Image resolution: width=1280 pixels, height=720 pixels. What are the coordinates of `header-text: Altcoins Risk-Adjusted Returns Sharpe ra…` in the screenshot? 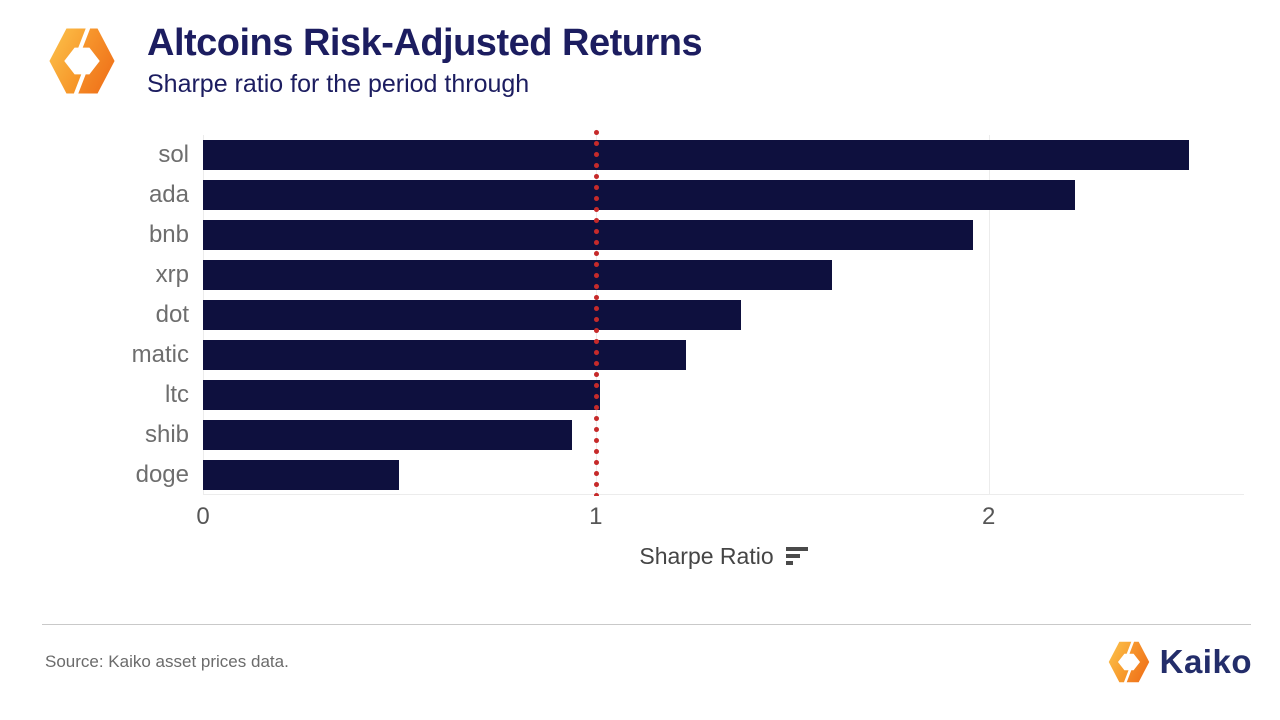 It's located at (425, 60).